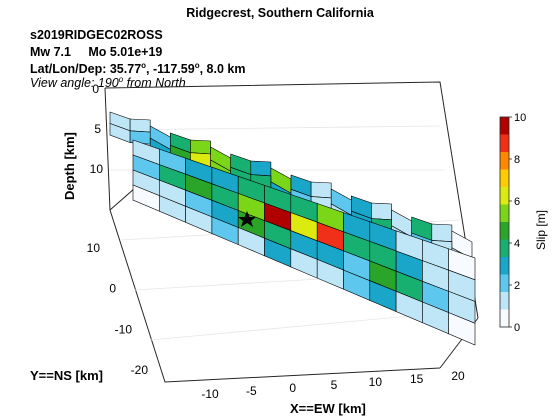  What do you see at coordinates (328, 408) in the screenshot?
I see `x-axis-label: X==EW [km]` at bounding box center [328, 408].